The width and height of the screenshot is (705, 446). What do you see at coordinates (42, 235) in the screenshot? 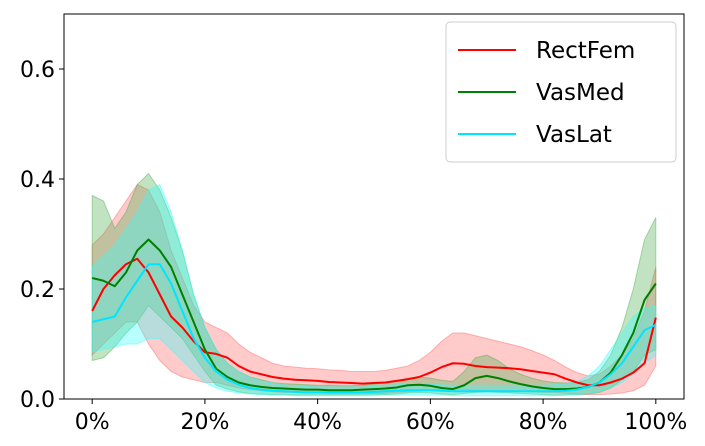
I see `y-axis: 0.0 0.2 0.4 0.6` at bounding box center [42, 235].